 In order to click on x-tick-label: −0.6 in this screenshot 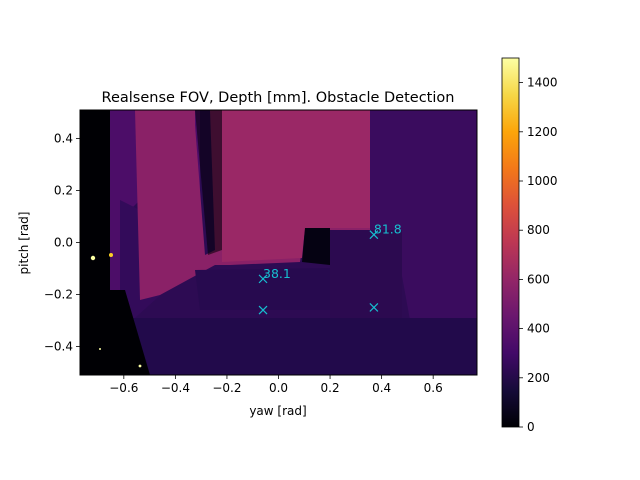, I will do `click(123, 388)`.